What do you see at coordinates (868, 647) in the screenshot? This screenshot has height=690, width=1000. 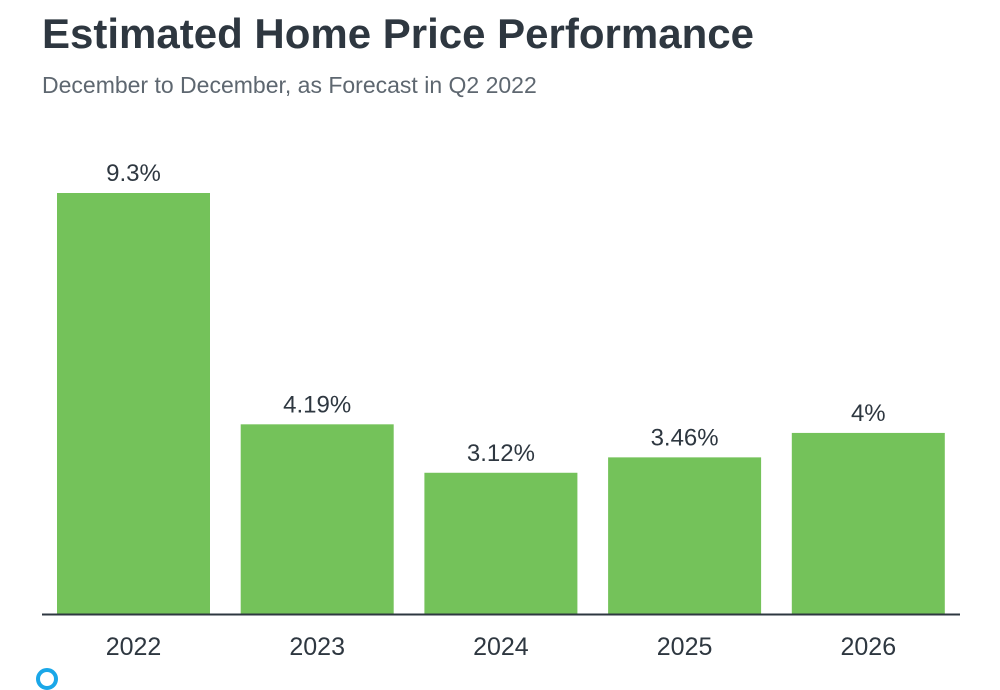 I see `x-tick-label: 2026` at bounding box center [868, 647].